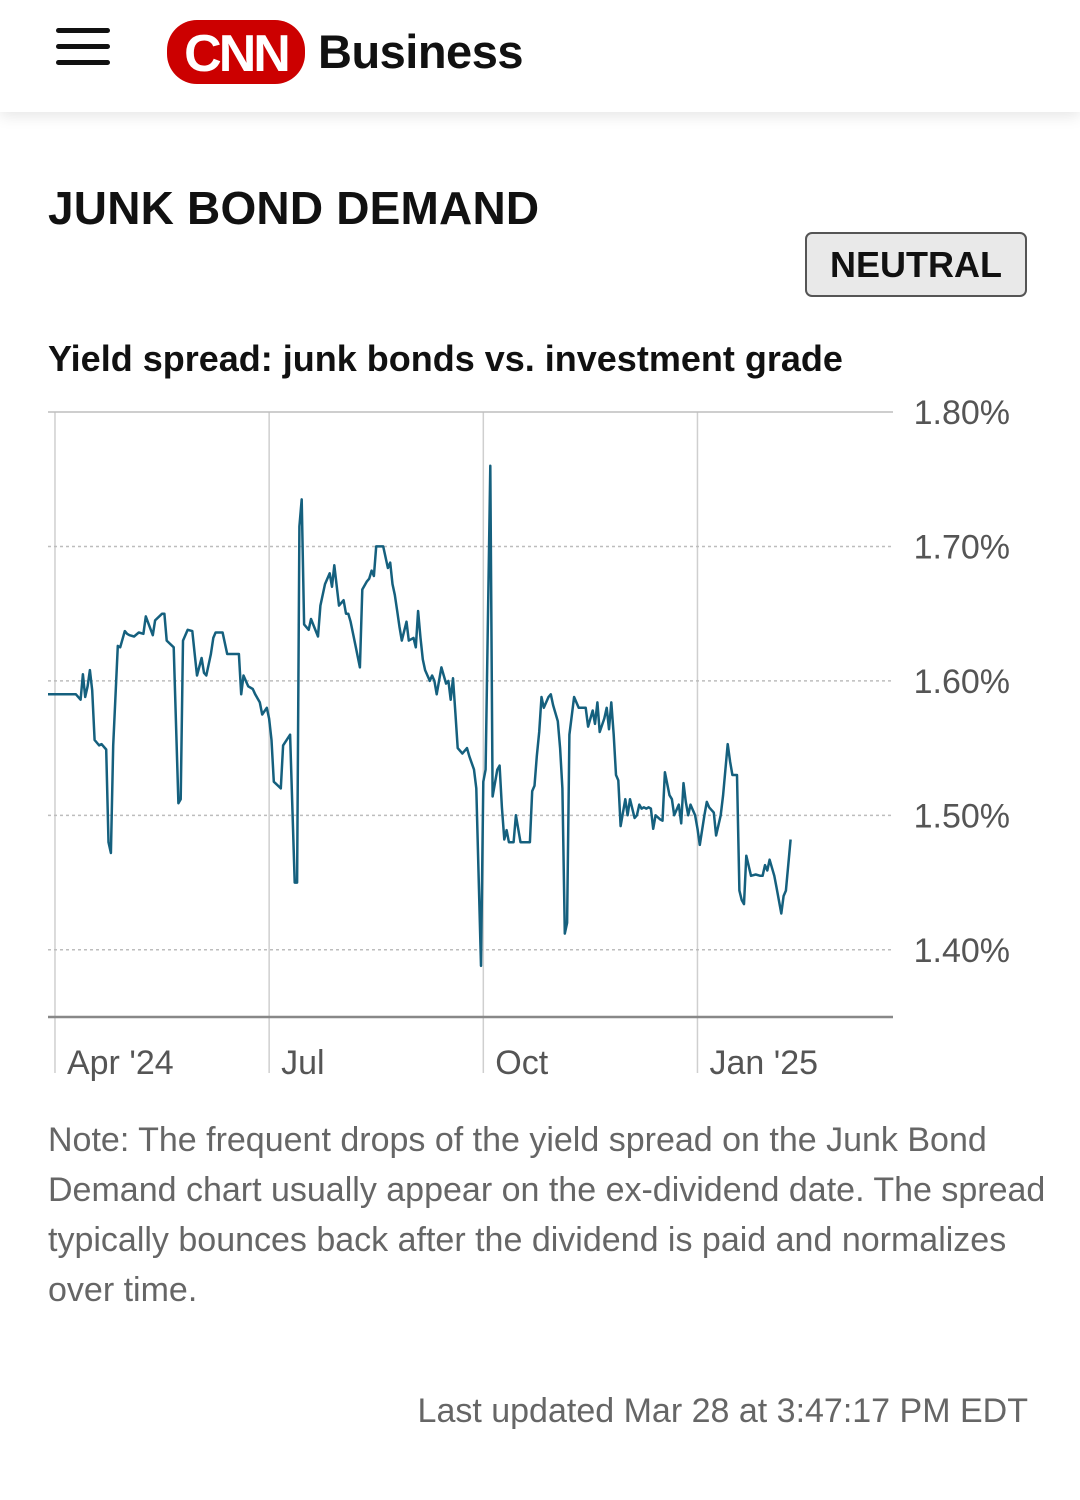  What do you see at coordinates (763, 1063) in the screenshot?
I see `x-tick-label: Jan '25` at bounding box center [763, 1063].